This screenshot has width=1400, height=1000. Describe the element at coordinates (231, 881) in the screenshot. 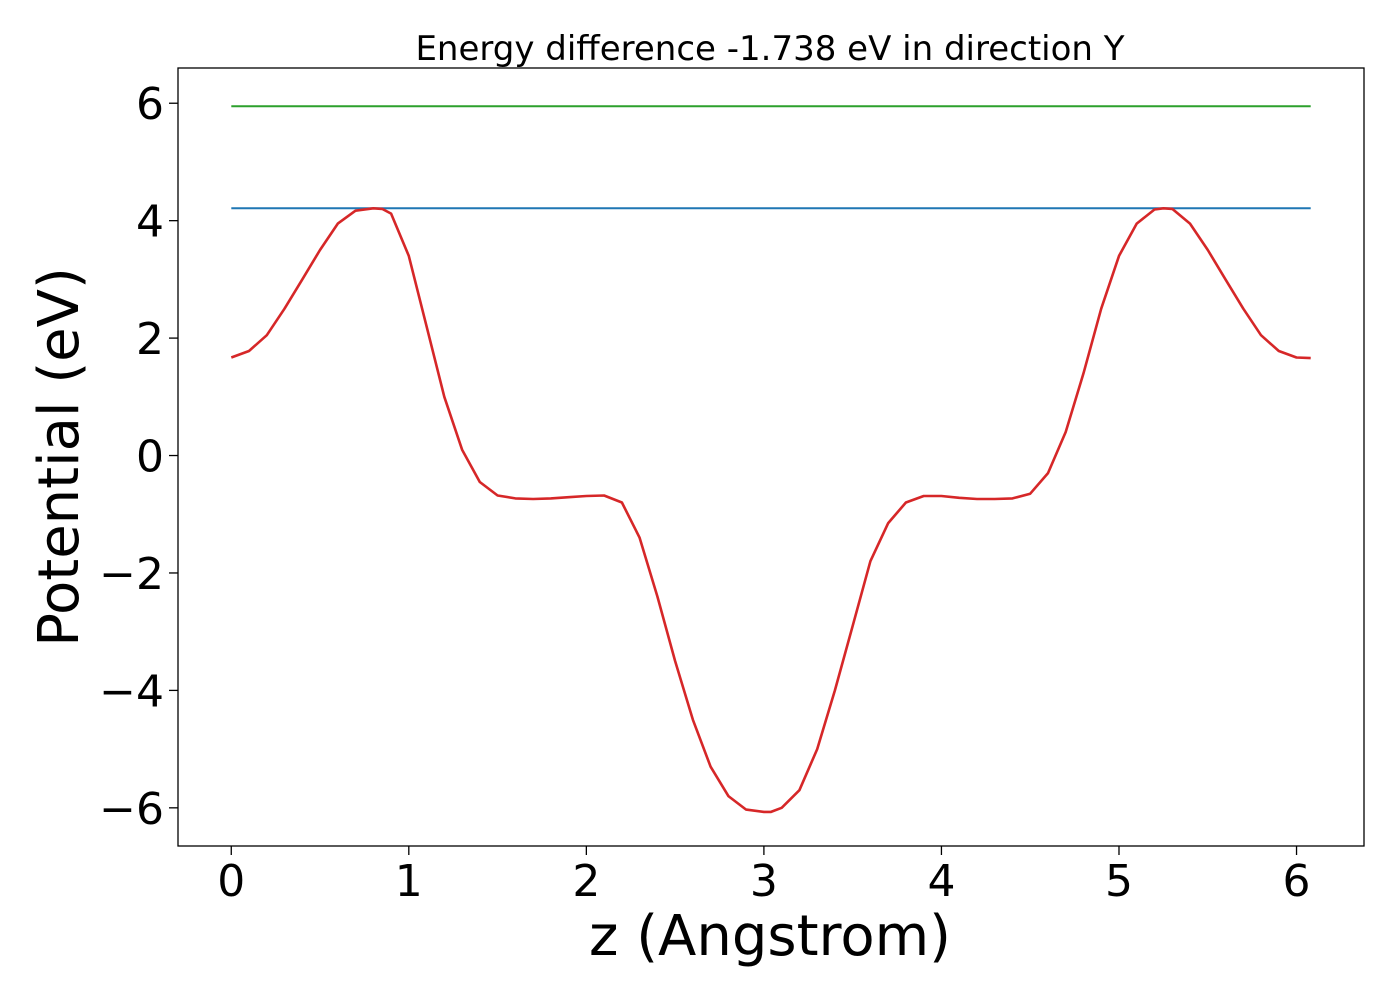

I see `x-tick-label: 0` at that location.